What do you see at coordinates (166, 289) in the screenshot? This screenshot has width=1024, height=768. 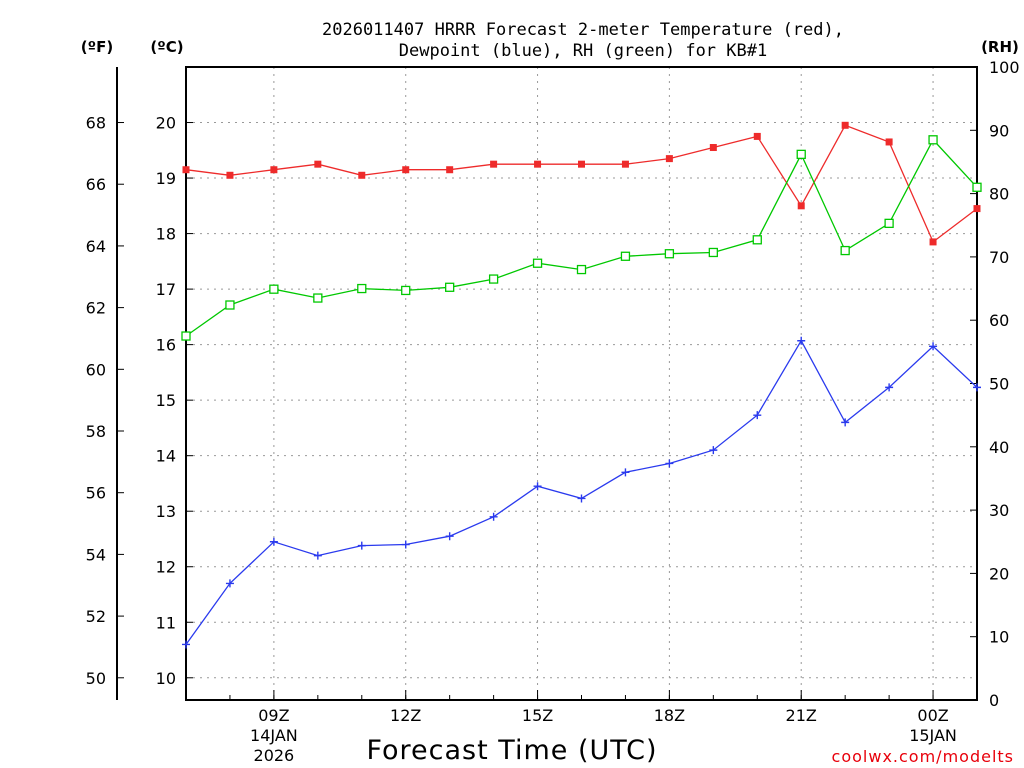 I see `c-tick-label: 17` at bounding box center [166, 289].